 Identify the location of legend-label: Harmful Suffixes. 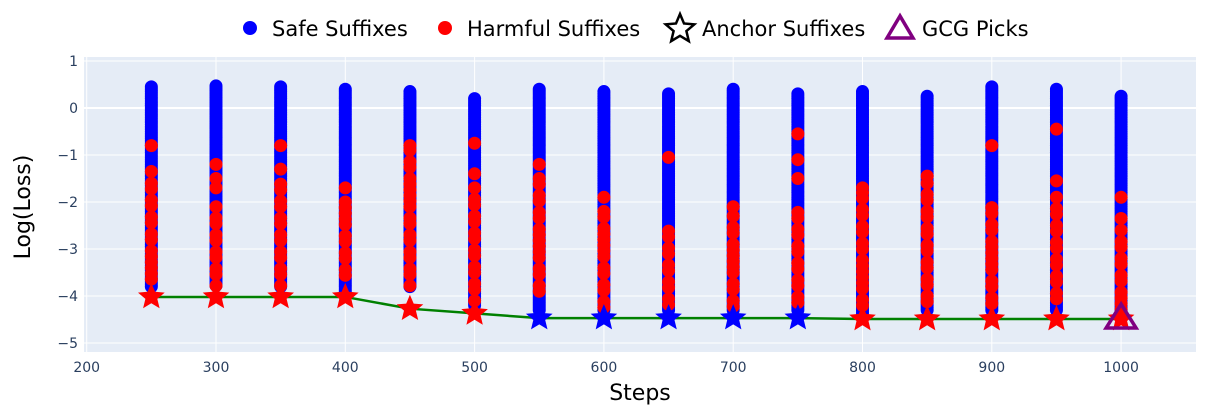
(553, 29).